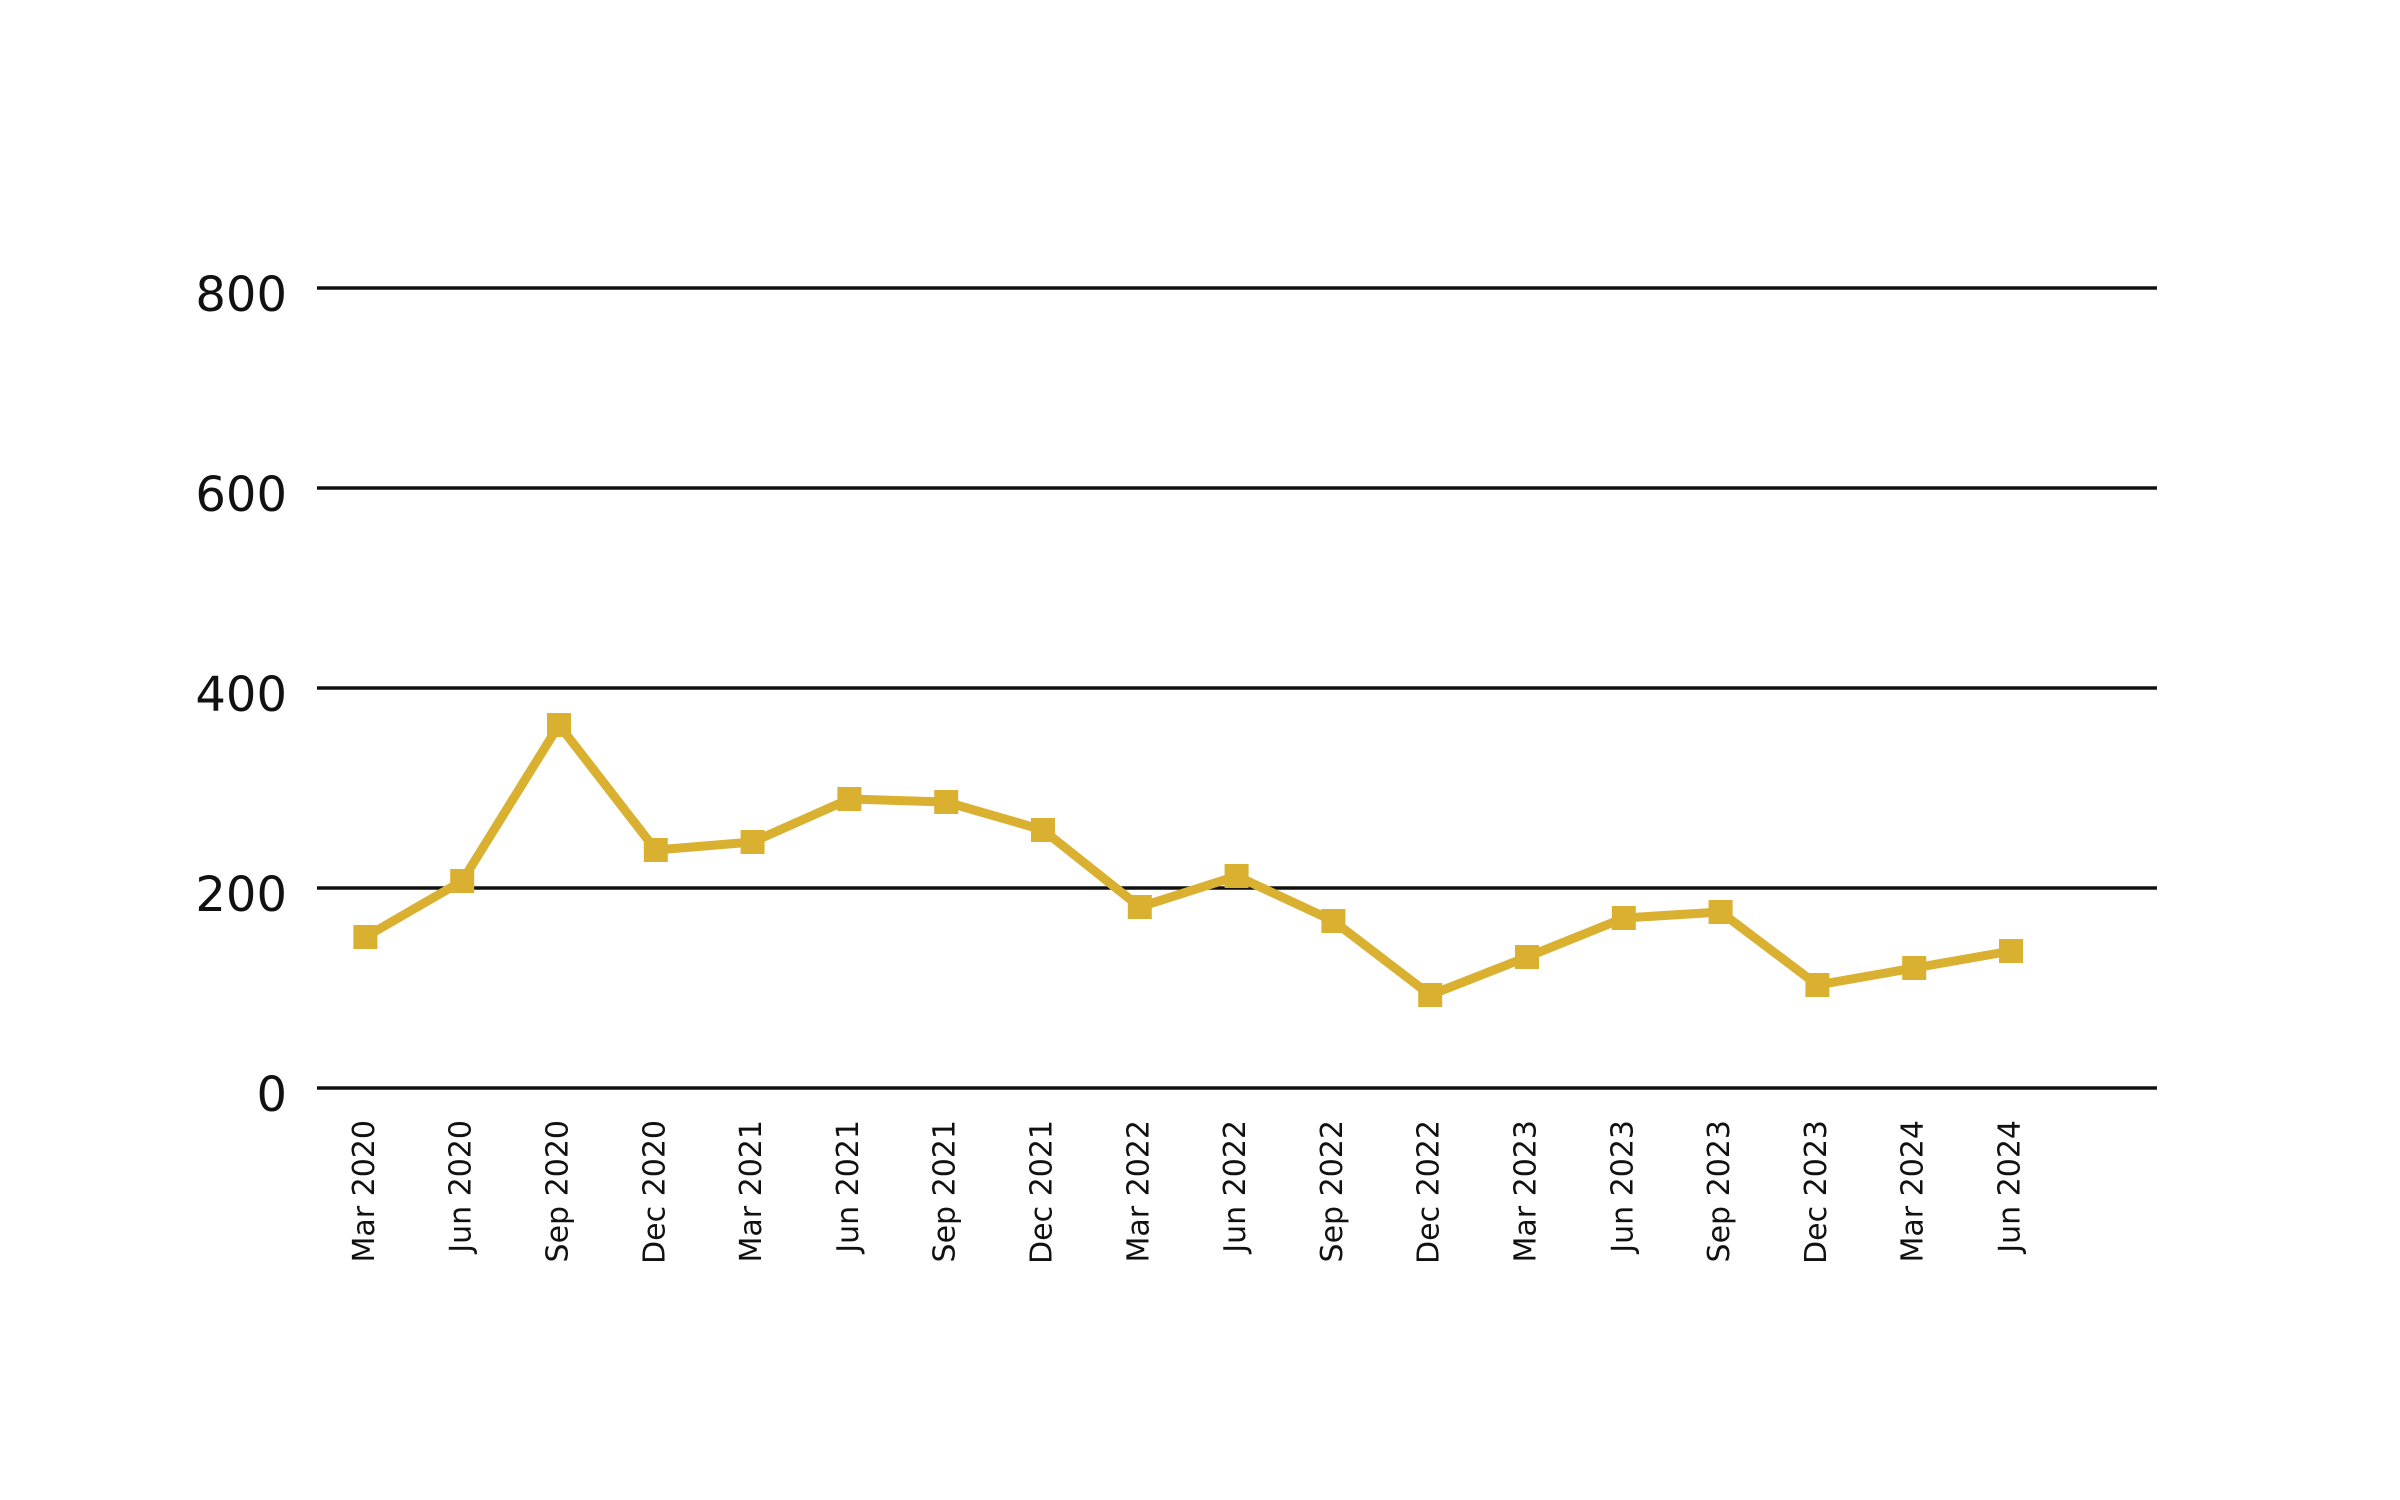 The width and height of the screenshot is (2400, 1500). What do you see at coordinates (1235, 1187) in the screenshot?
I see `x-tick-label: Jun 2022` at bounding box center [1235, 1187].